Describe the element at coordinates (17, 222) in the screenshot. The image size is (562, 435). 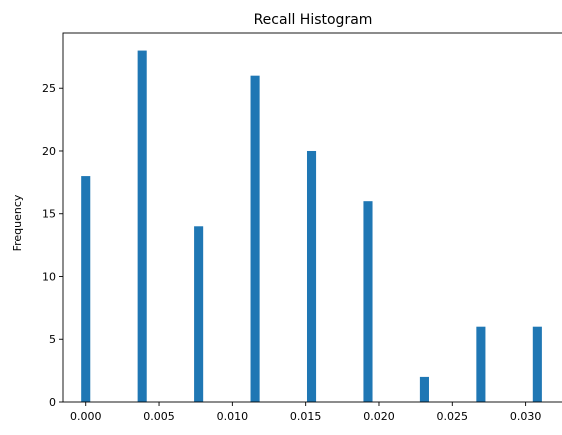
I see `y-axis-label: Frequency` at that location.